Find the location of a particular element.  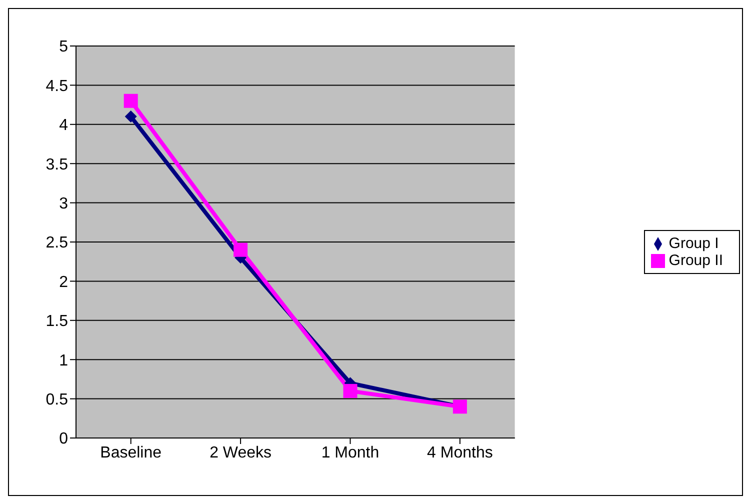

legend-label: Group II is located at coordinates (695, 260).